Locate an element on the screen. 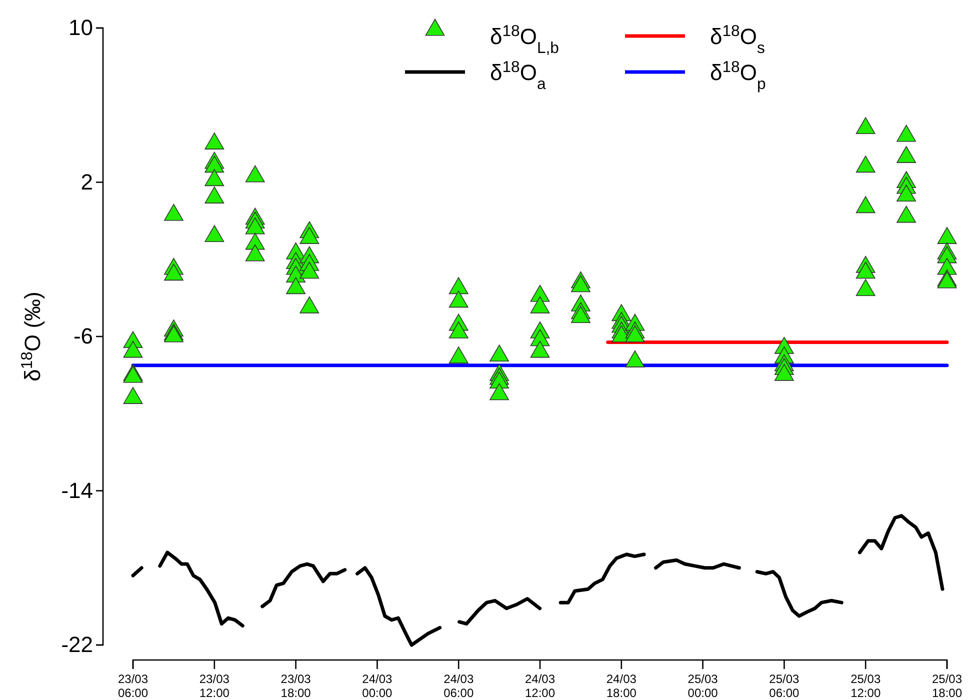 The image size is (973, 700). x-tick-label: 25/03 00:00 is located at coordinates (703, 686).